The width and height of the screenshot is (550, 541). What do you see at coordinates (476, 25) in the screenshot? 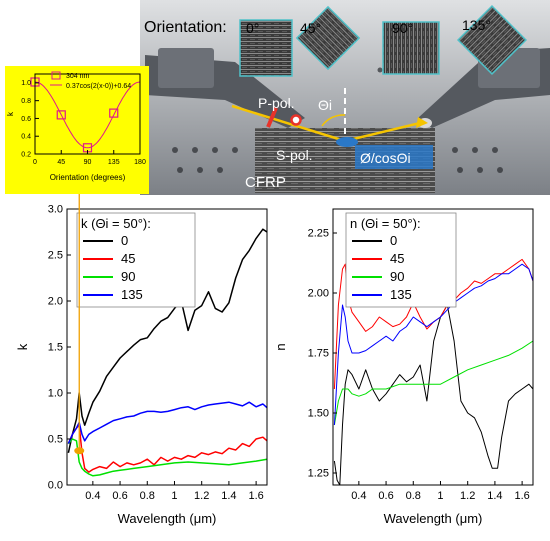
I see `orientation-135-label: 135°` at bounding box center [476, 25].